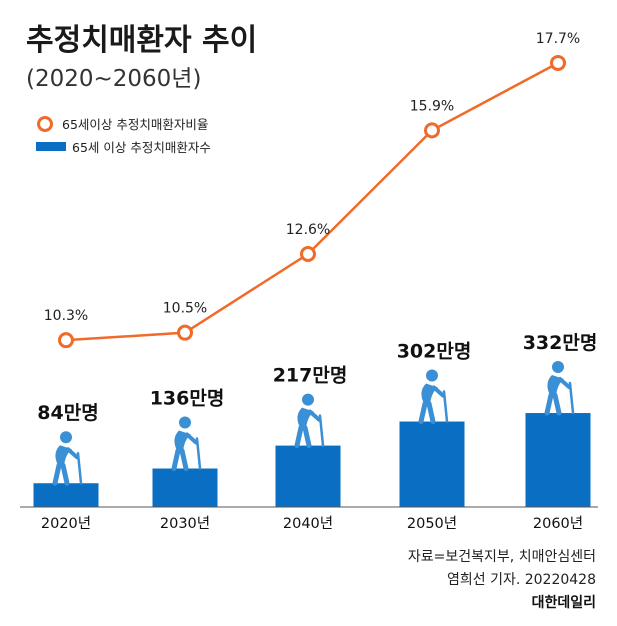 This screenshot has height=626, width=617. I want to click on line-value-label: 10.3%, so click(66, 316).